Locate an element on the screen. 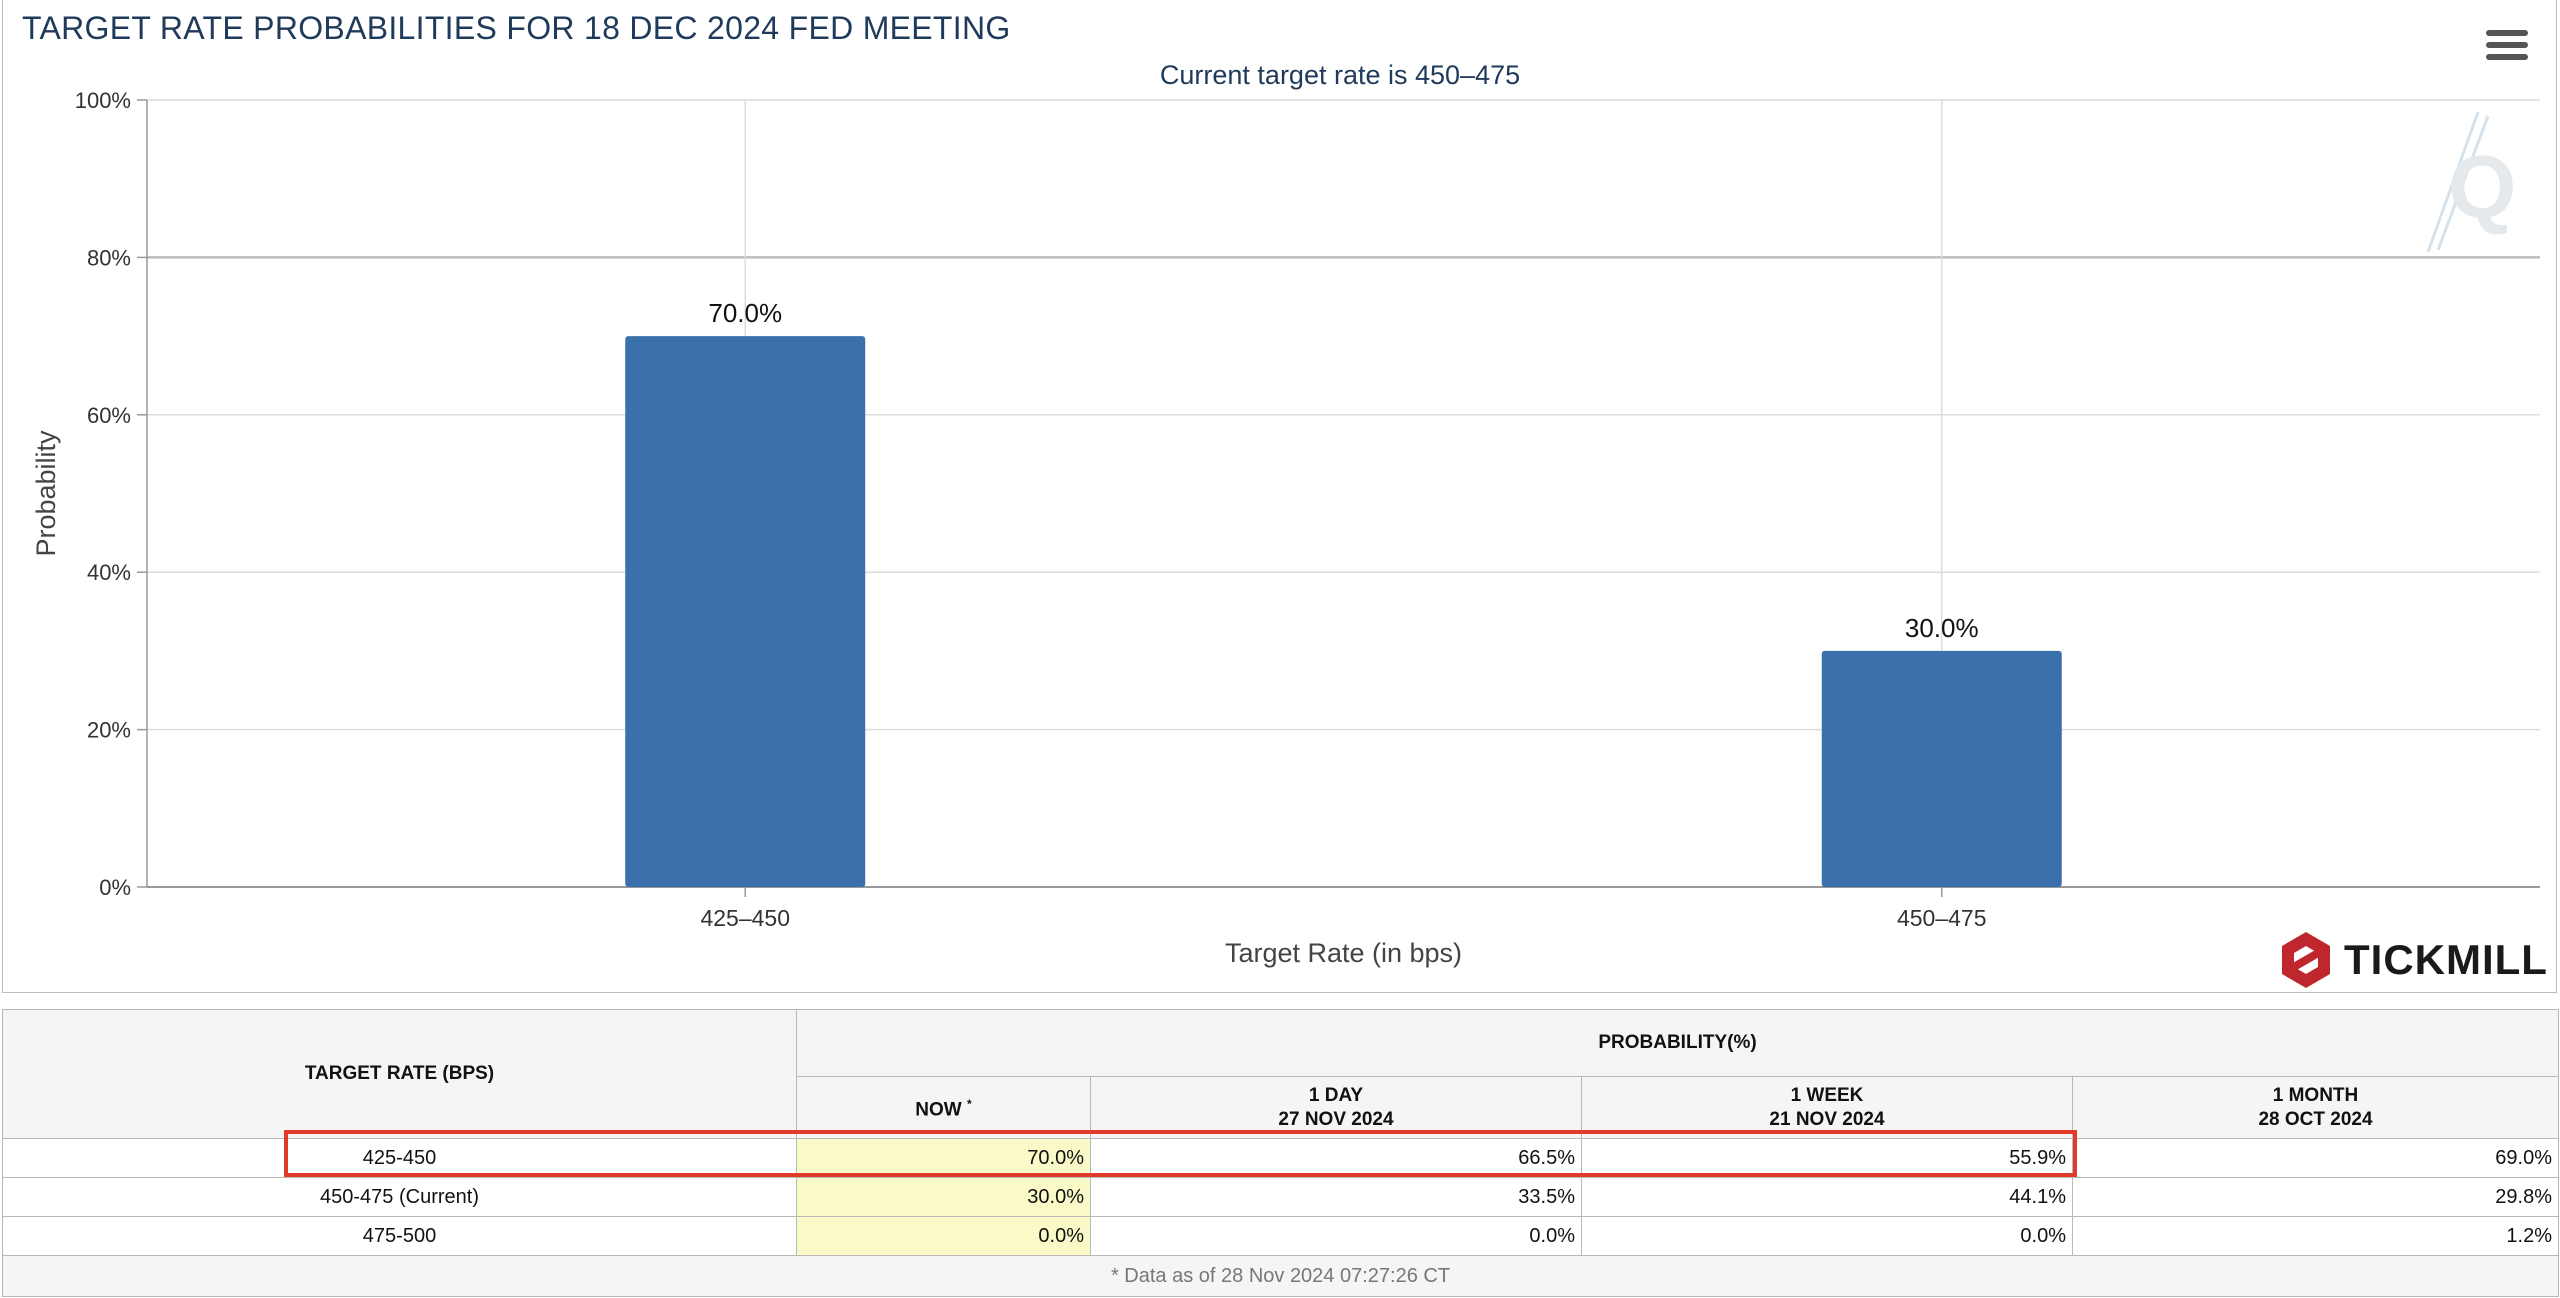 The height and width of the screenshot is (1298, 2560). col-header-marker: * is located at coordinates (969, 1104).